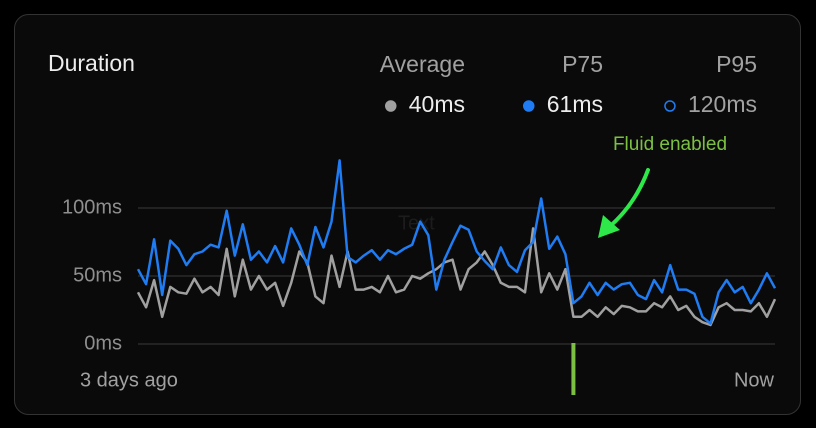 The width and height of the screenshot is (816, 428). I want to click on y-tick-label: 50ms, so click(97, 275).